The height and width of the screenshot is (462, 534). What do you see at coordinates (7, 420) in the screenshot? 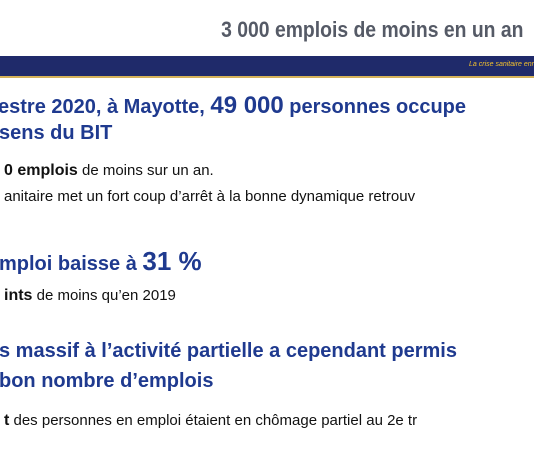
I see `section-3-bullet-bold: t` at bounding box center [7, 420].